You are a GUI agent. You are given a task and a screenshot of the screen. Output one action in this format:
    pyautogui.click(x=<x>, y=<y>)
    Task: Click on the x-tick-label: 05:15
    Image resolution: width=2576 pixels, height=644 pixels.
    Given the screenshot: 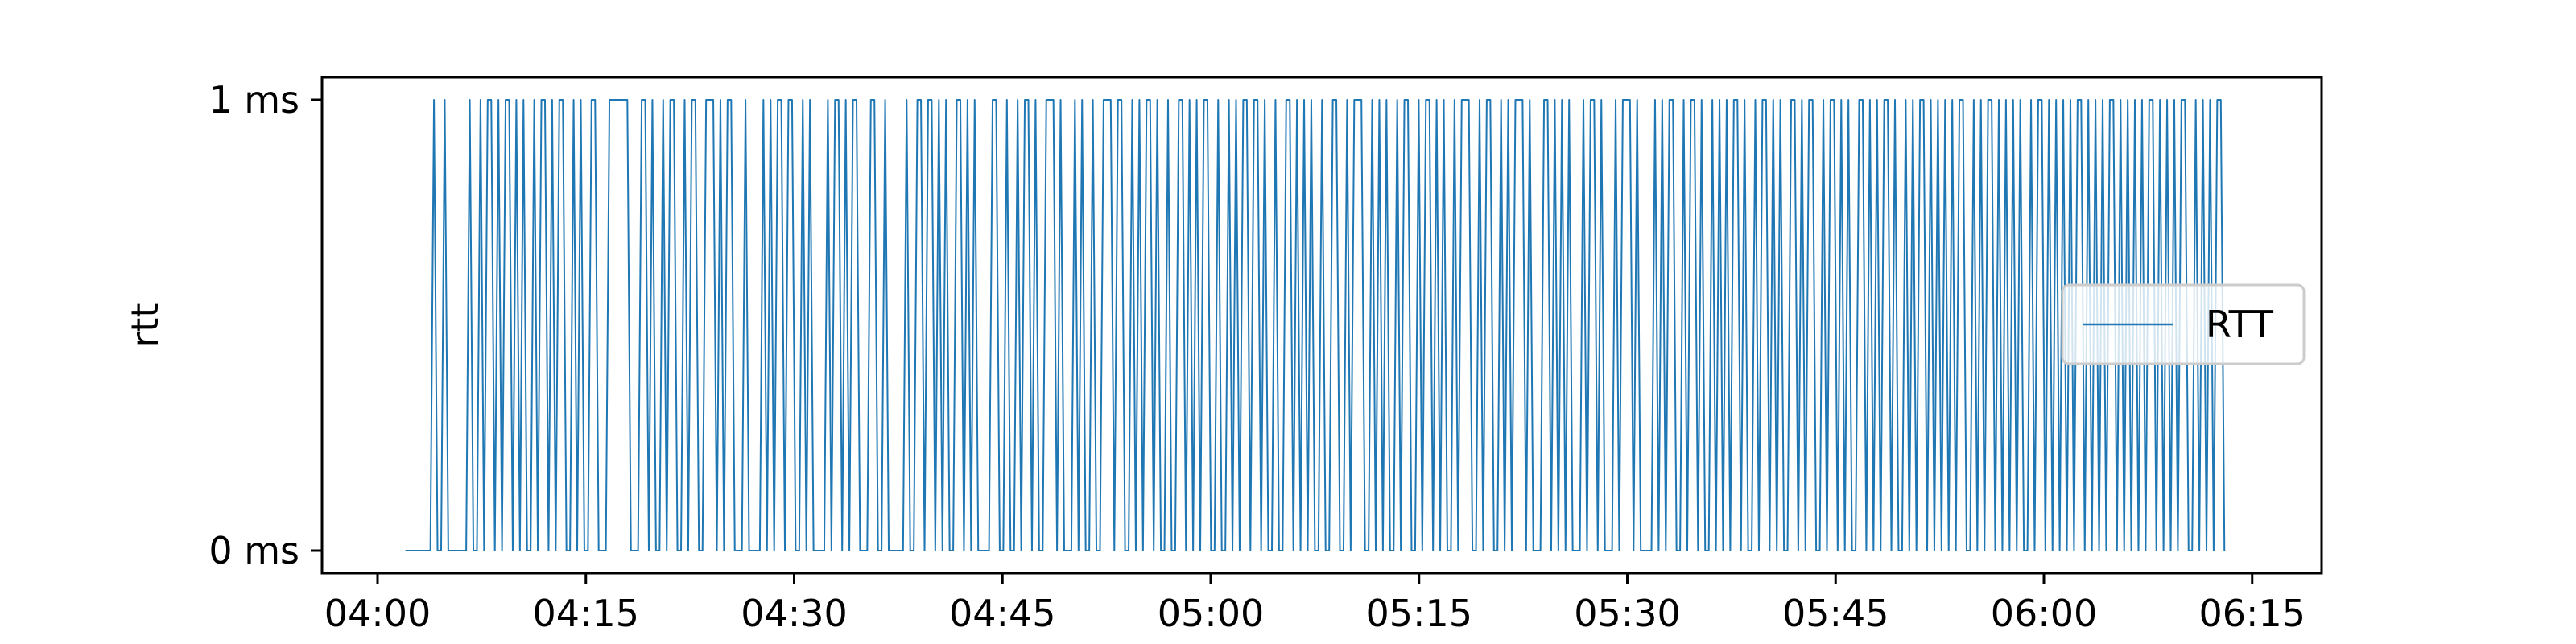 What is the action you would take?
    pyautogui.click(x=1418, y=613)
    